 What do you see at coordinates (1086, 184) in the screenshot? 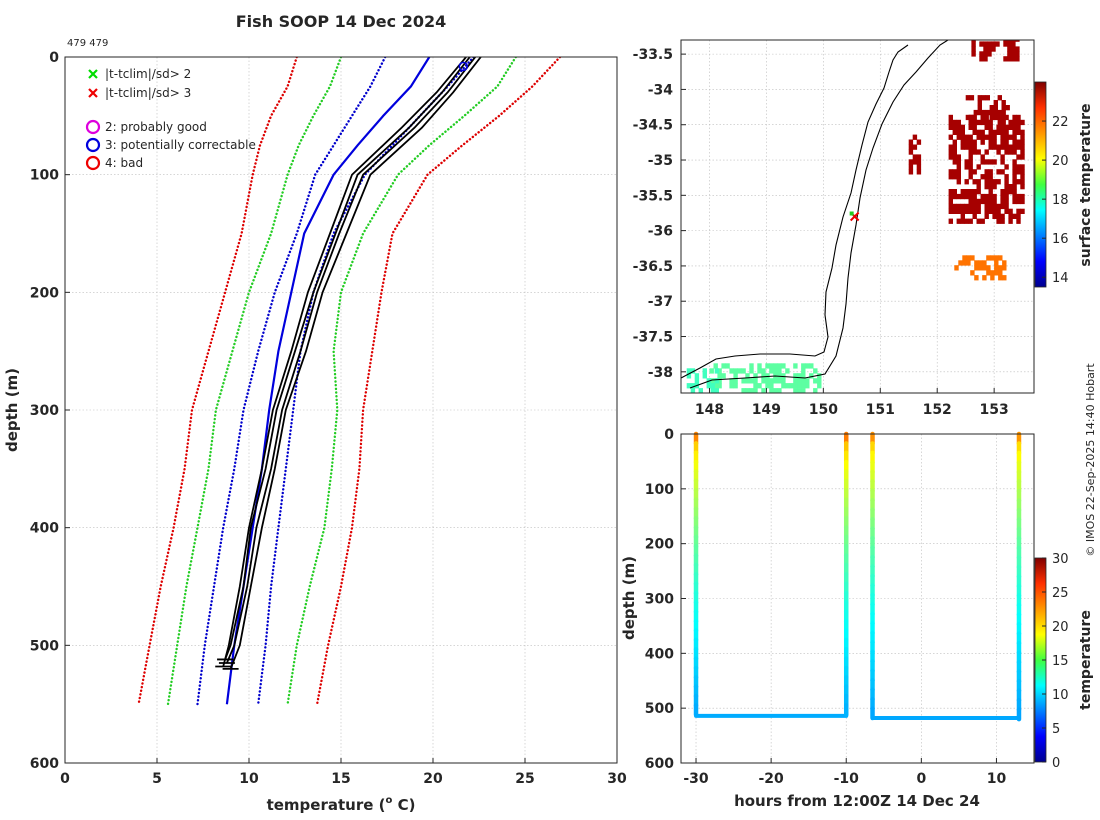
I see `map-colorbar-label: surface temperature` at bounding box center [1086, 184].